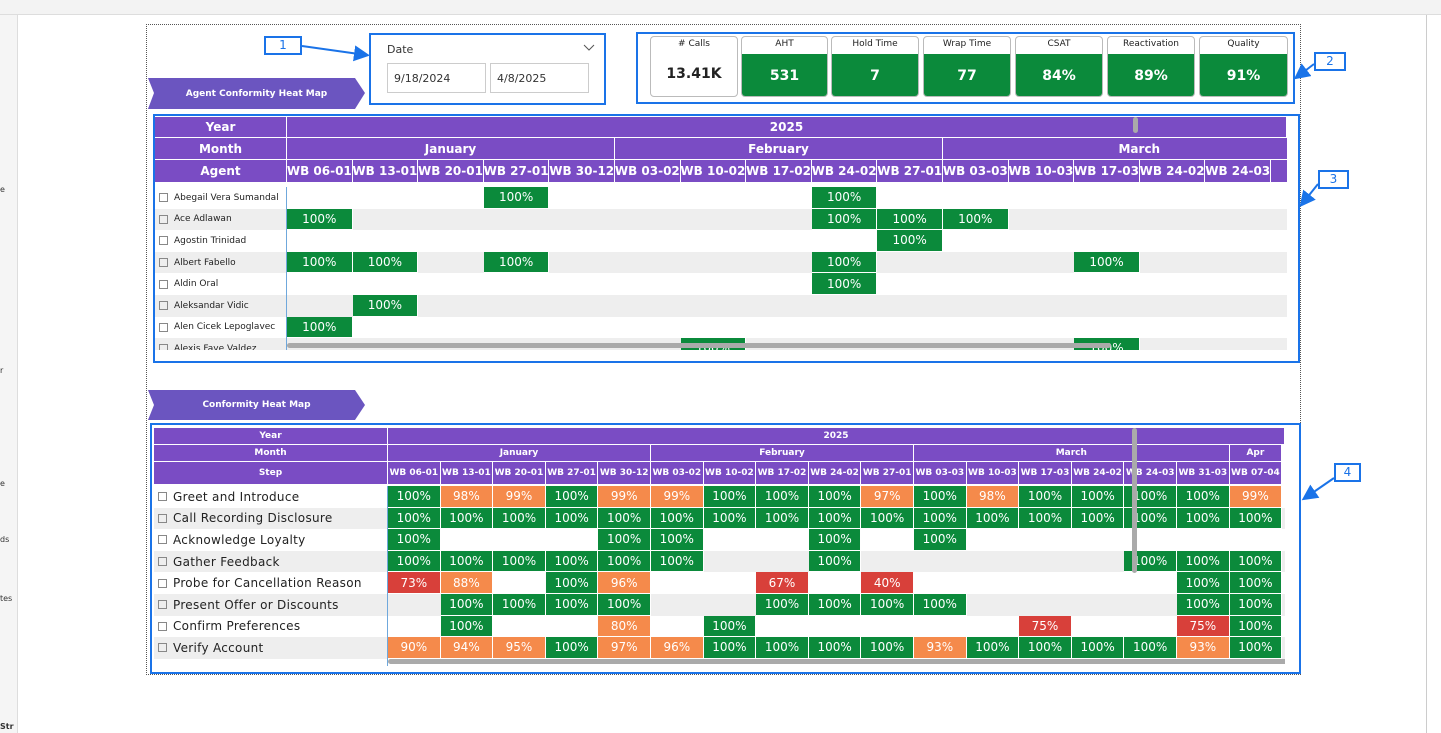  Describe the element at coordinates (784, 75) in the screenshot. I see `kpi-value-box: 531` at that location.